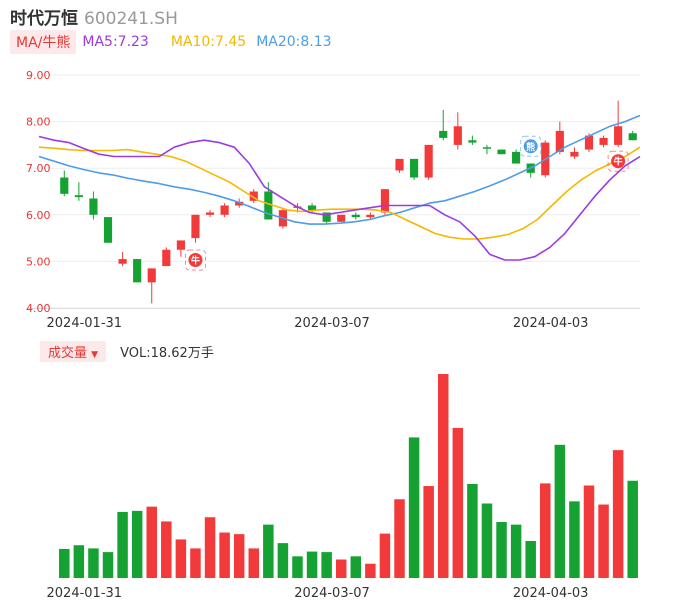 The width and height of the screenshot is (686, 606). Describe the element at coordinates (38, 308) in the screenshot. I see `y-tick-label: 4.00` at that location.